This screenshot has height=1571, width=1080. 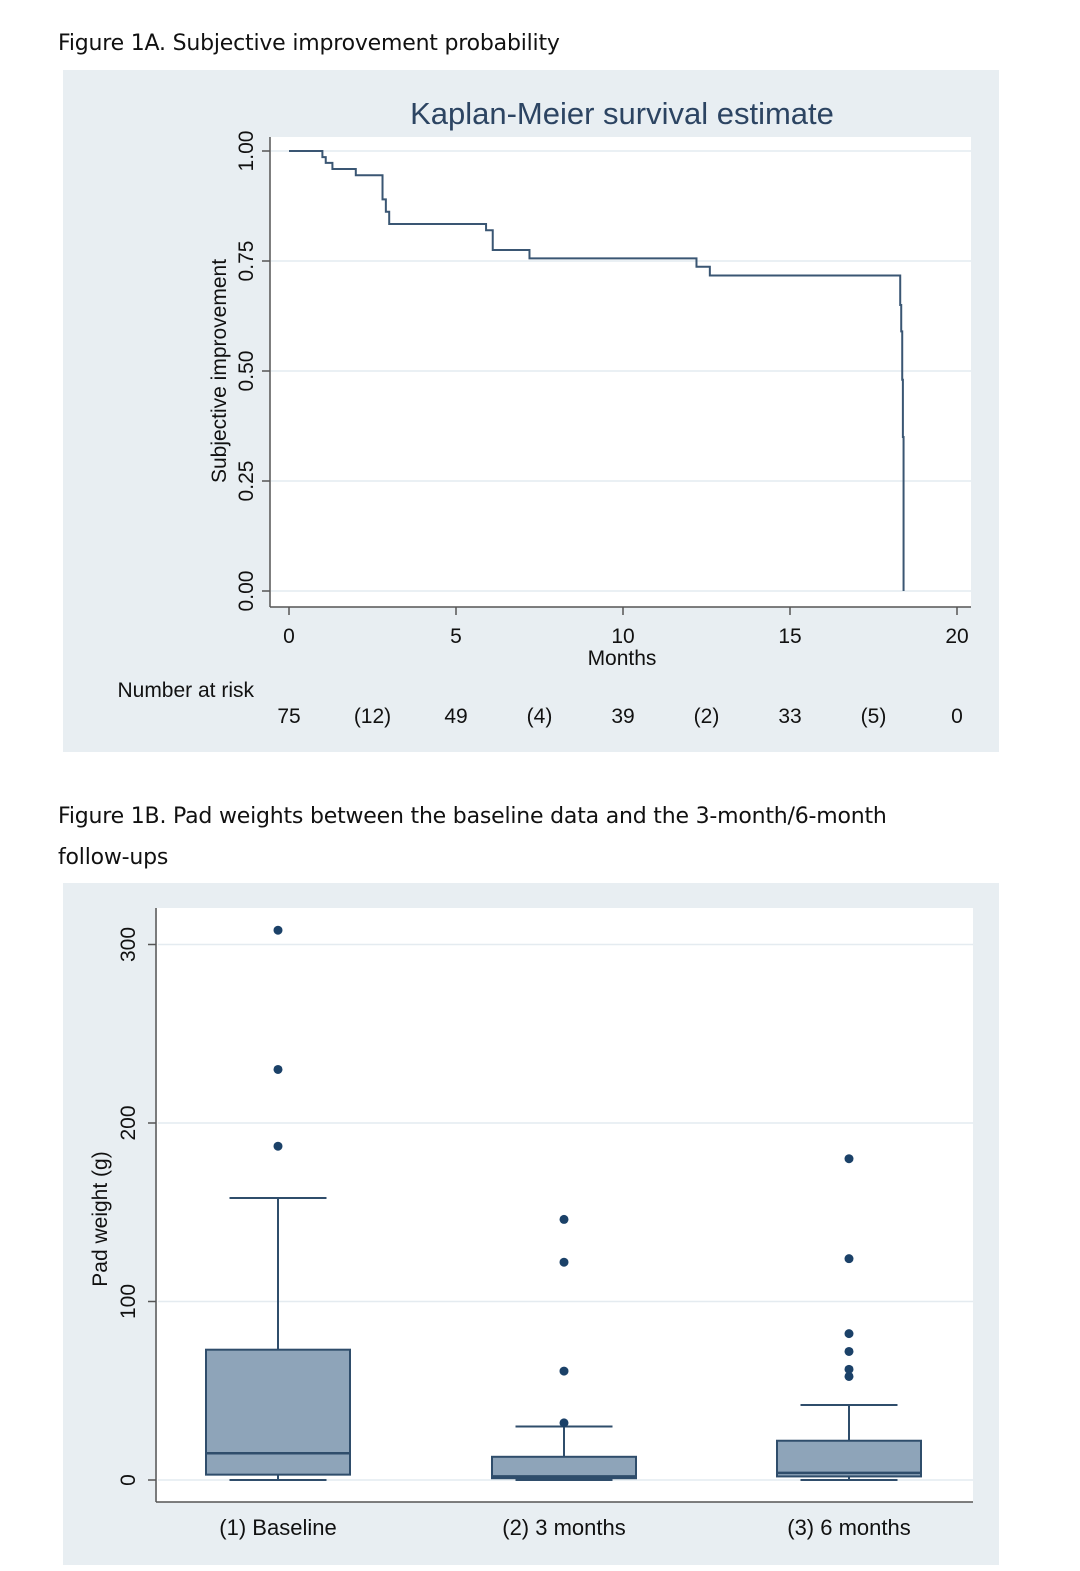 What do you see at coordinates (128, 944) in the screenshot?
I see `box-y-tick-label: 300` at bounding box center [128, 944].